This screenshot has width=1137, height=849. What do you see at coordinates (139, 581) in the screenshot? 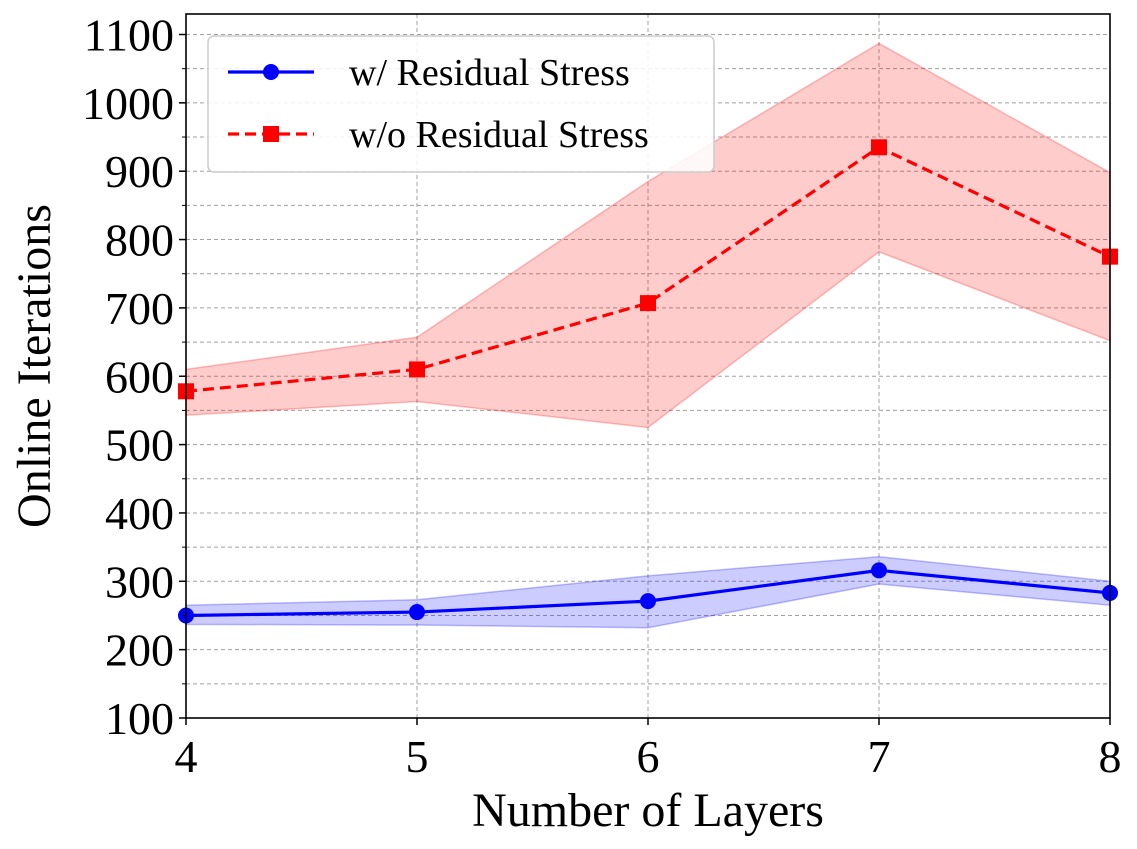
I see `y-tick-label: 300` at bounding box center [139, 581].